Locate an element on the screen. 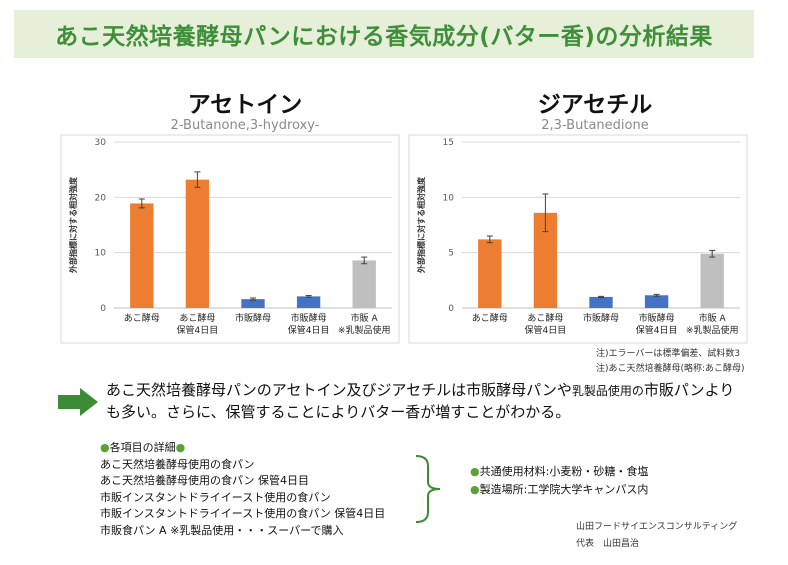  details-item: 市販インスタントドライイースト使用の食パン is located at coordinates (215, 497).